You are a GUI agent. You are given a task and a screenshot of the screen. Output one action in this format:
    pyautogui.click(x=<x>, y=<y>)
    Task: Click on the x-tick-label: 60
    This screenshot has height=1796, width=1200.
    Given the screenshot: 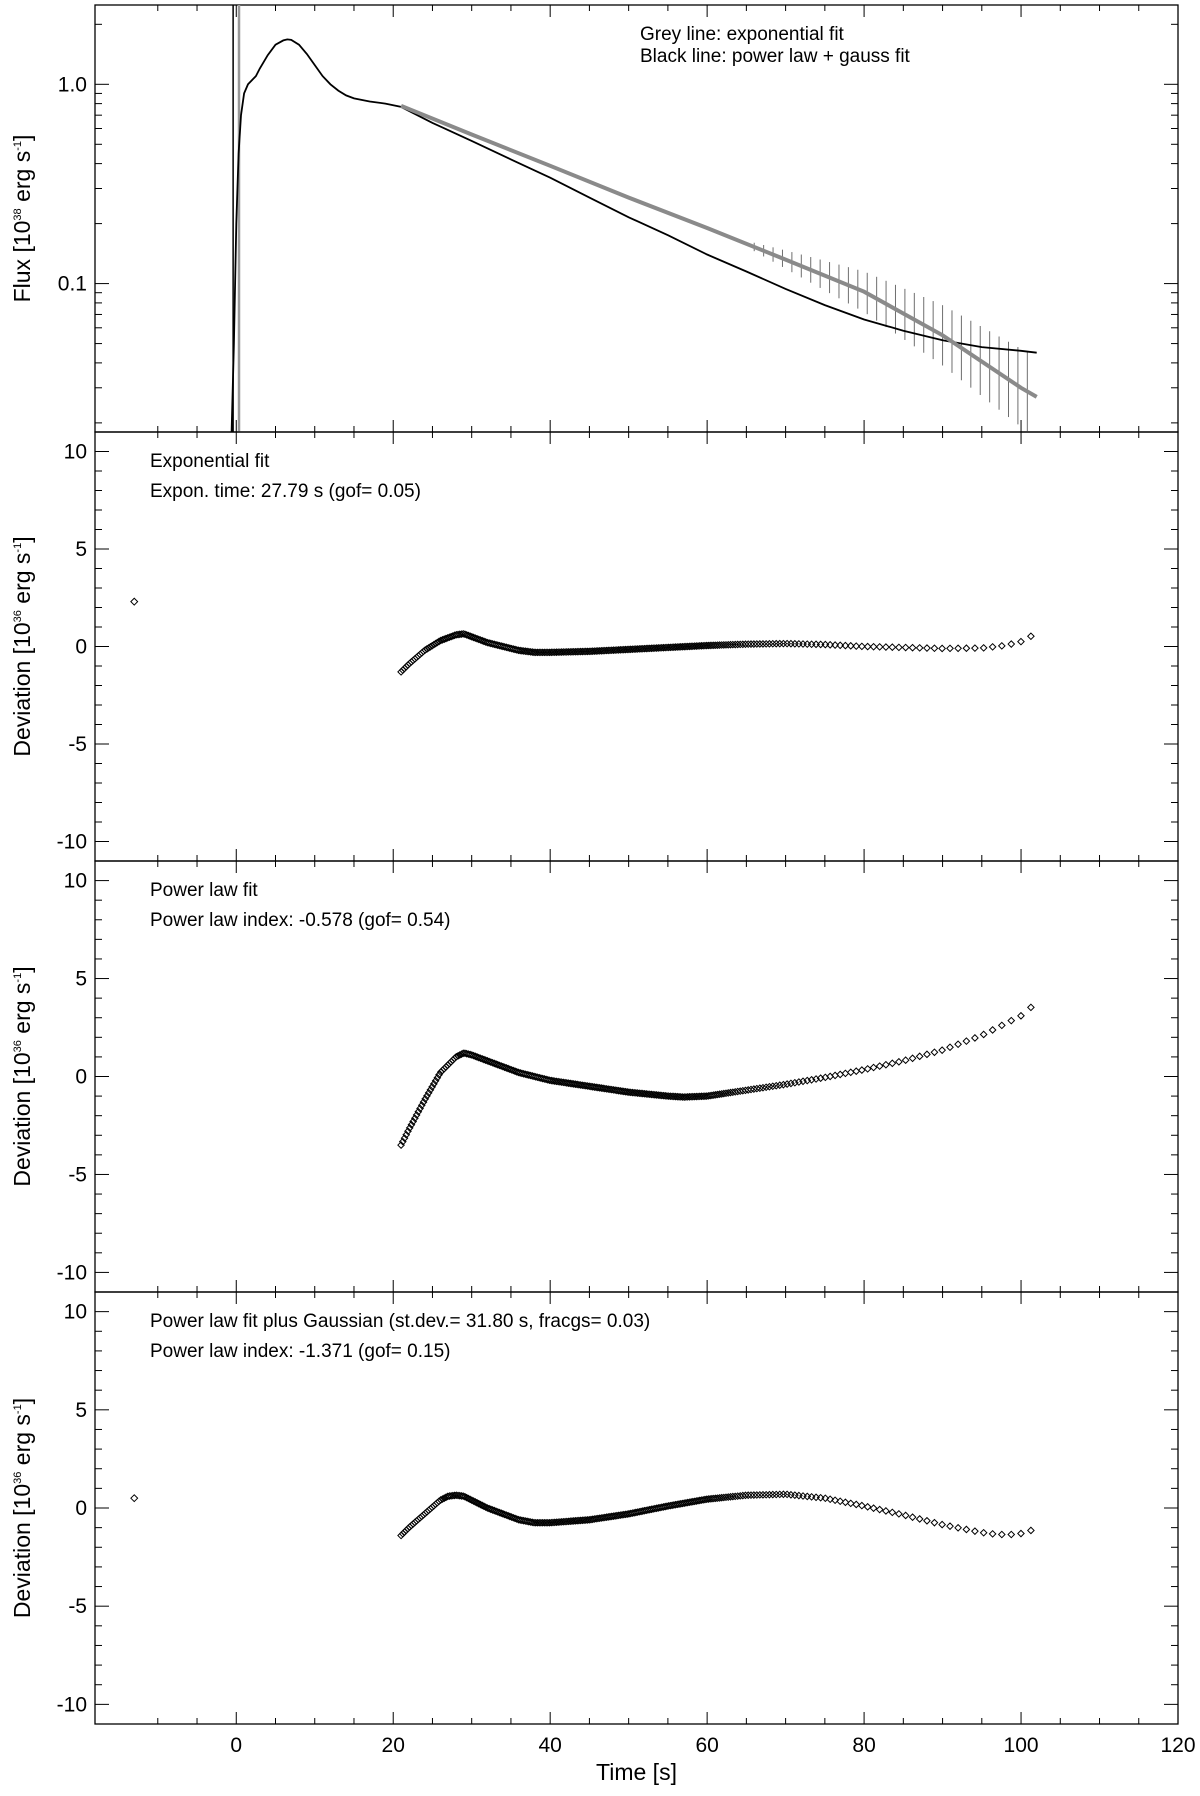 What is the action you would take?
    pyautogui.click(x=706, y=1745)
    